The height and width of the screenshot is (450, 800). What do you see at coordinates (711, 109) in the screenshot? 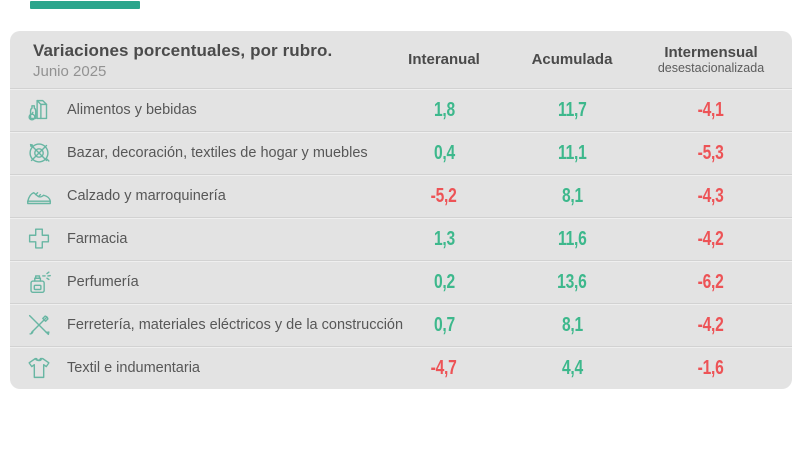
I see `value-intermensual: -4,1` at bounding box center [711, 109].